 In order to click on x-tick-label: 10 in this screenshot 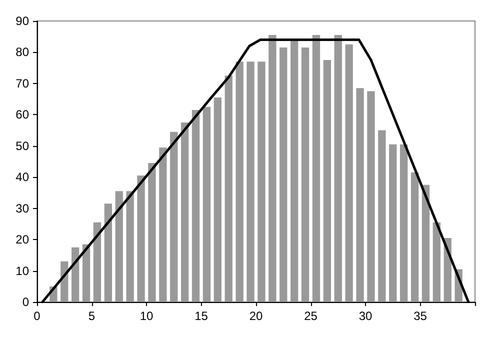, I will do `click(147, 316)`.